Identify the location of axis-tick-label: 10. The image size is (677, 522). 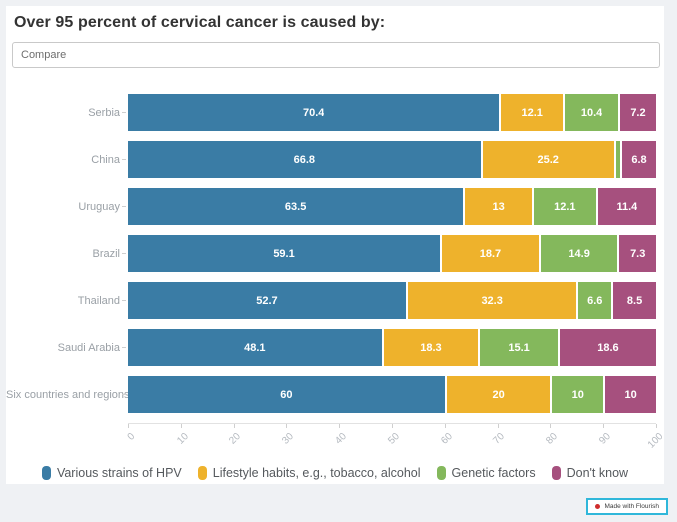
(182, 439).